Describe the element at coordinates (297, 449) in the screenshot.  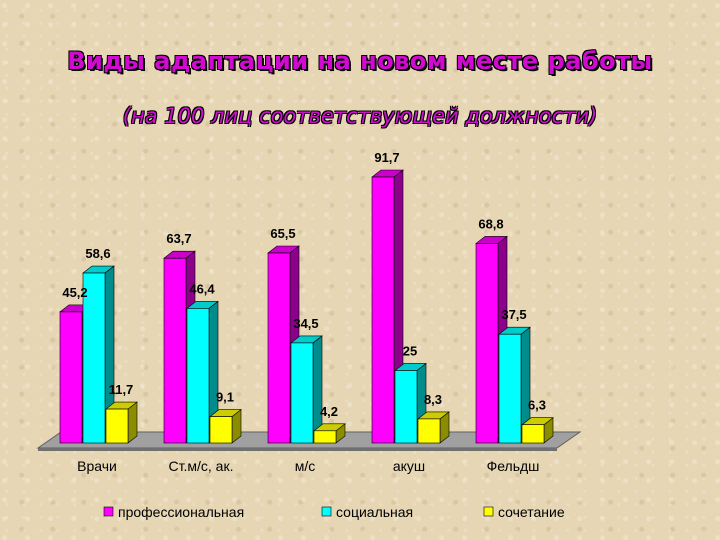
I see `chart-floor-edge` at that location.